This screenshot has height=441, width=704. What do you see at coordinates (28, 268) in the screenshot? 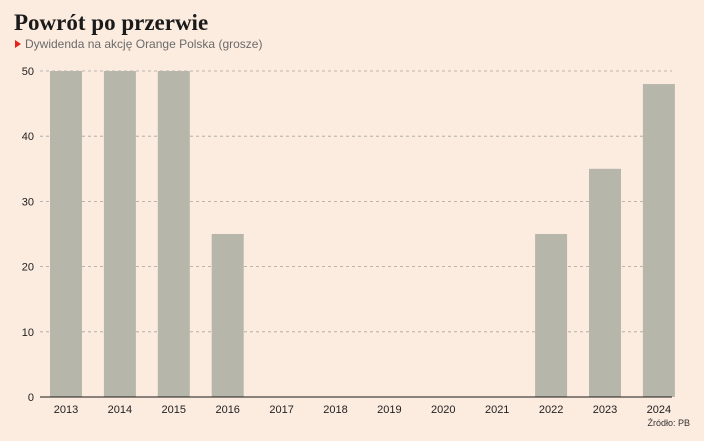
I see `y-tick-label-20: 20` at bounding box center [28, 268].